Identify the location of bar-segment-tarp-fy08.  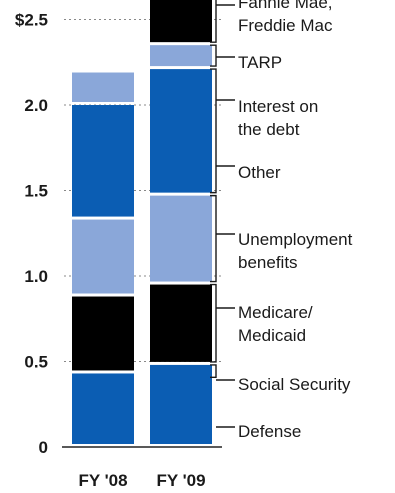
(103, 87).